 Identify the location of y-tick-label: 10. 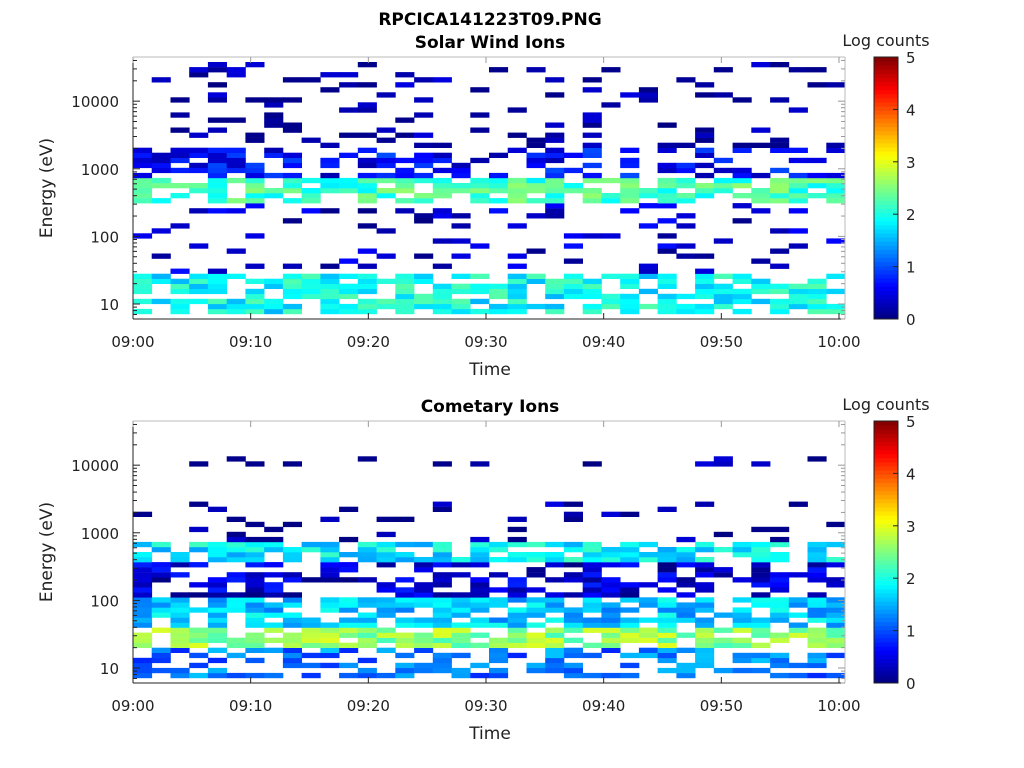
(109, 305).